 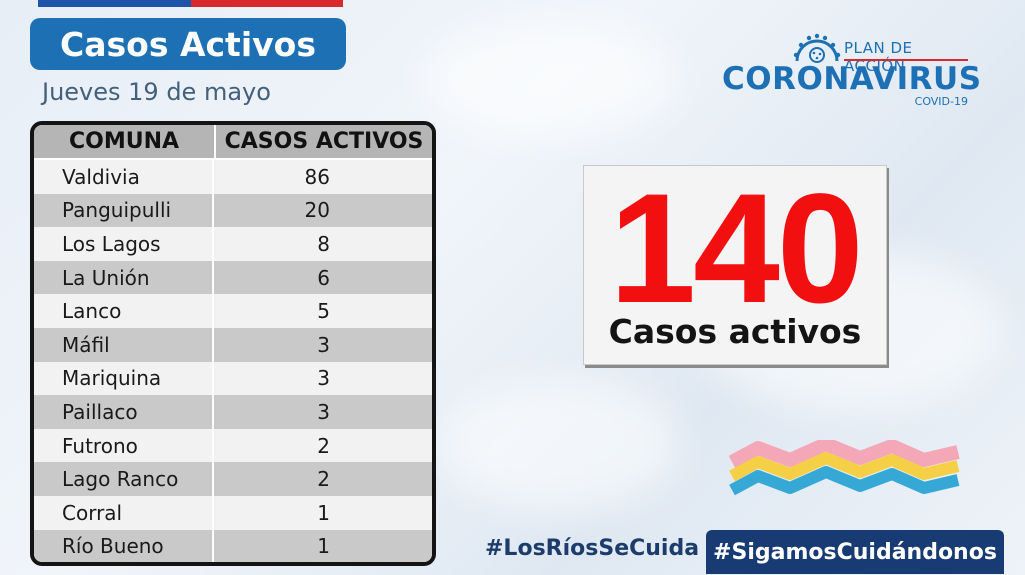 What do you see at coordinates (852, 79) in the screenshot?
I see `logo-name: CORONAVIRUS` at bounding box center [852, 79].